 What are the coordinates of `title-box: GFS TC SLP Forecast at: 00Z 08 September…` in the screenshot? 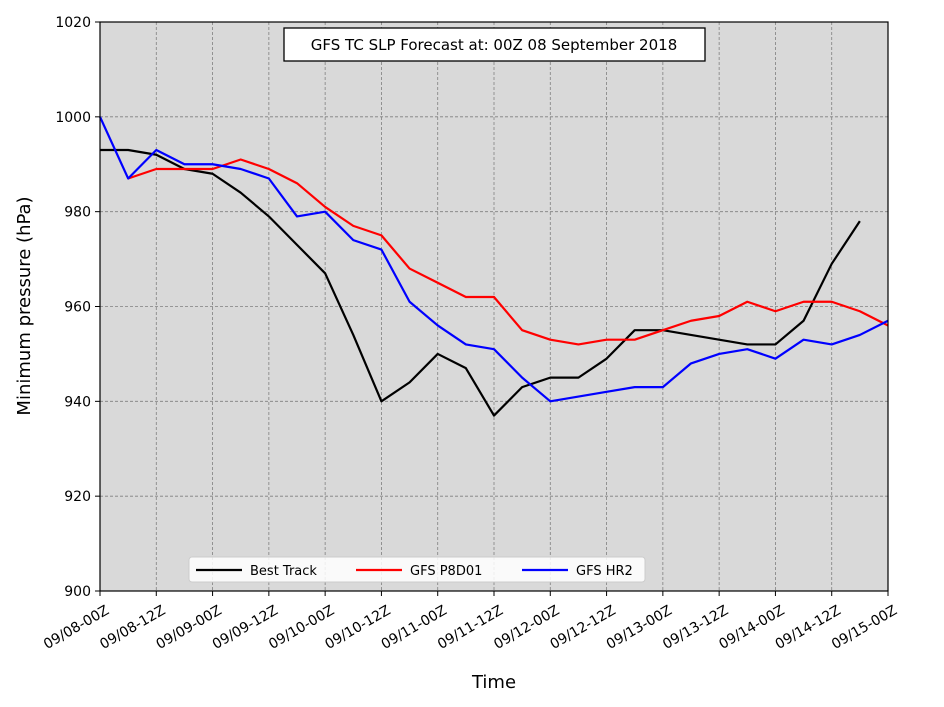 It's located at (494, 44).